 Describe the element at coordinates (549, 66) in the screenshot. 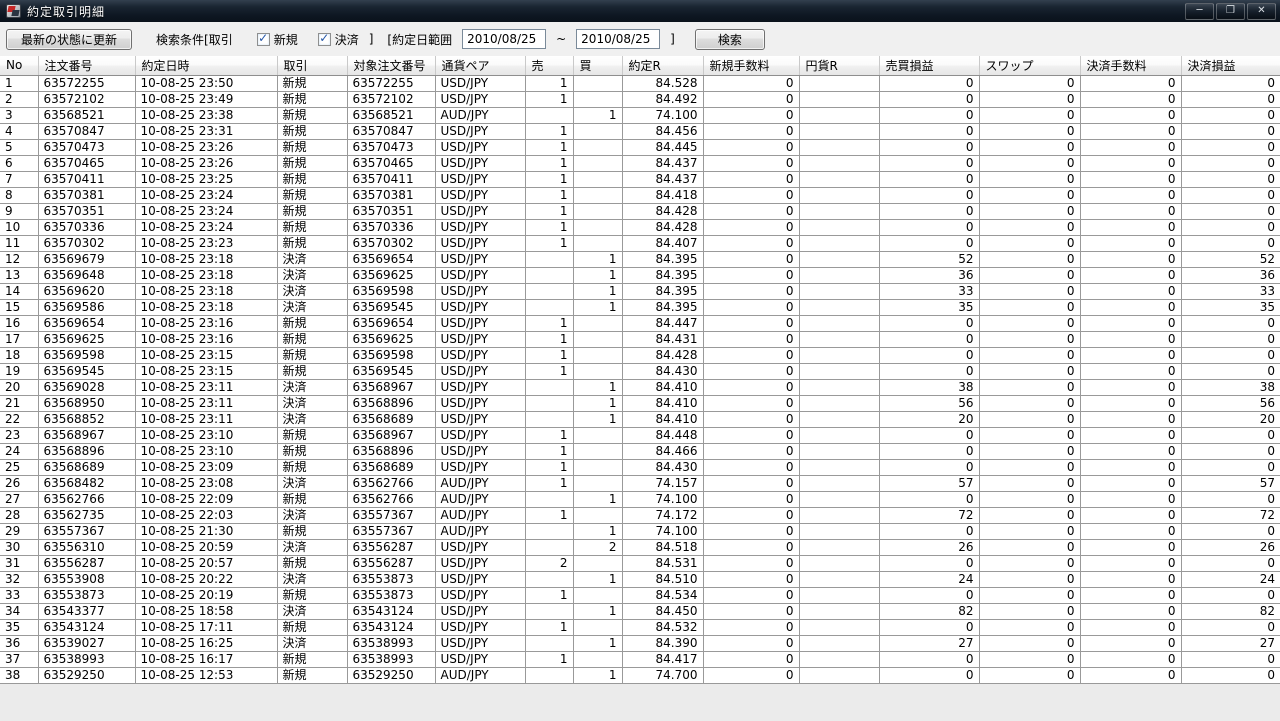

I see `column-header: 売` at that location.